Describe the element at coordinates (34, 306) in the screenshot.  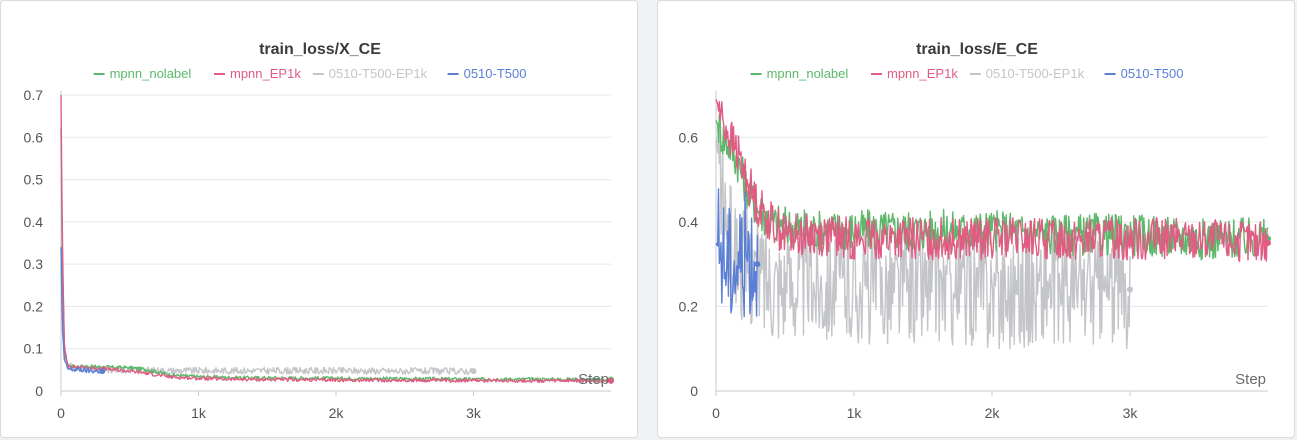
I see `chart0-ytick-2: 0.2` at that location.